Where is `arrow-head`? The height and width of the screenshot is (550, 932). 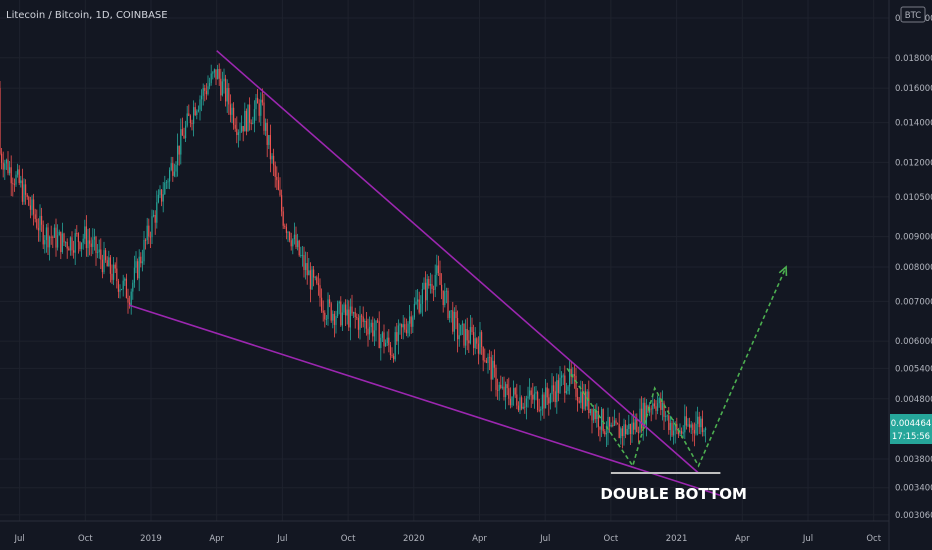 arrow-head is located at coordinates (783, 270).